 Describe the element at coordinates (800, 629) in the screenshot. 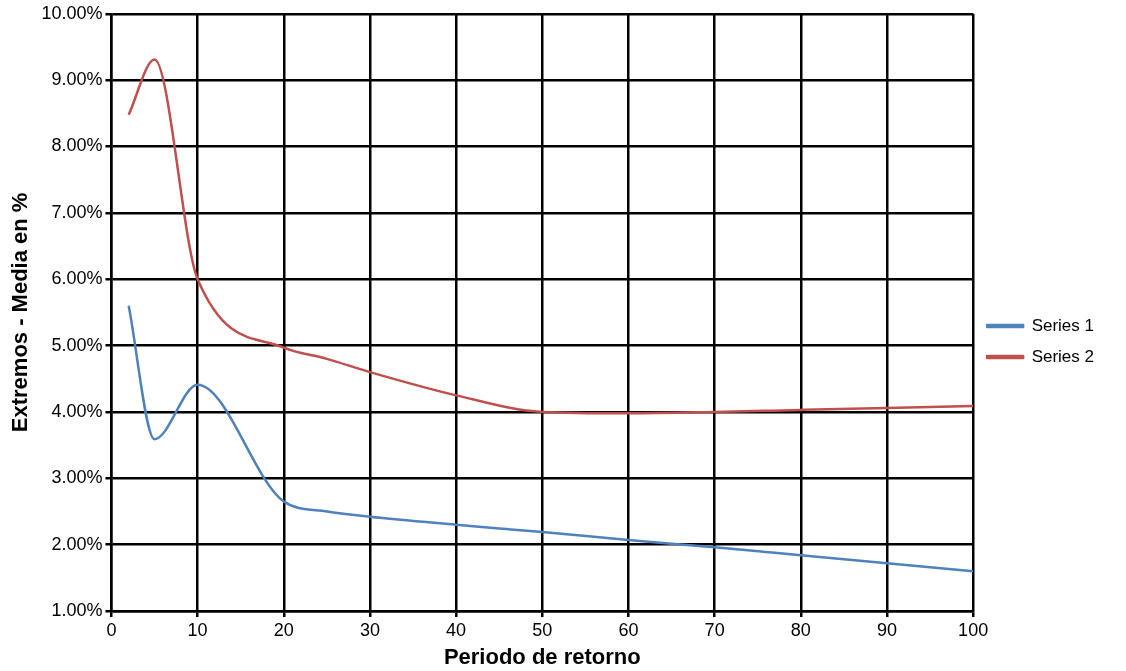

I see `x-tick-label: 80` at that location.